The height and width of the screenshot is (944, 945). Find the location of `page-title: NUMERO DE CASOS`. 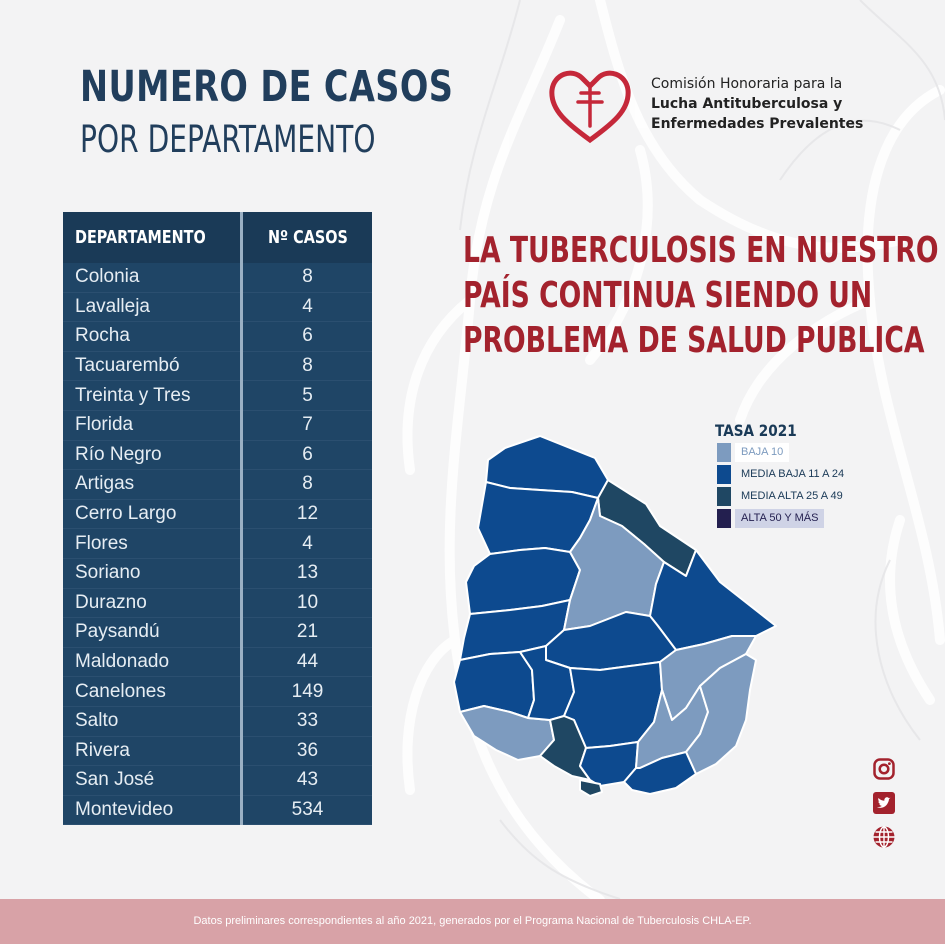

page-title: NUMERO DE CASOS is located at coordinates (267, 87).